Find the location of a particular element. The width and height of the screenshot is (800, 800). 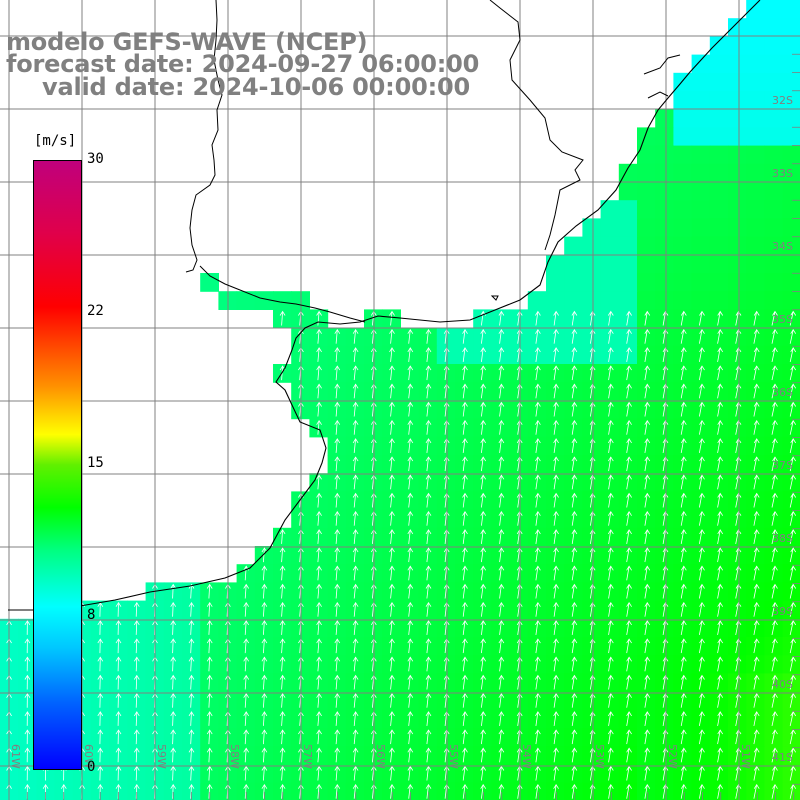

lon-label: 61W is located at coordinates (15, 756).